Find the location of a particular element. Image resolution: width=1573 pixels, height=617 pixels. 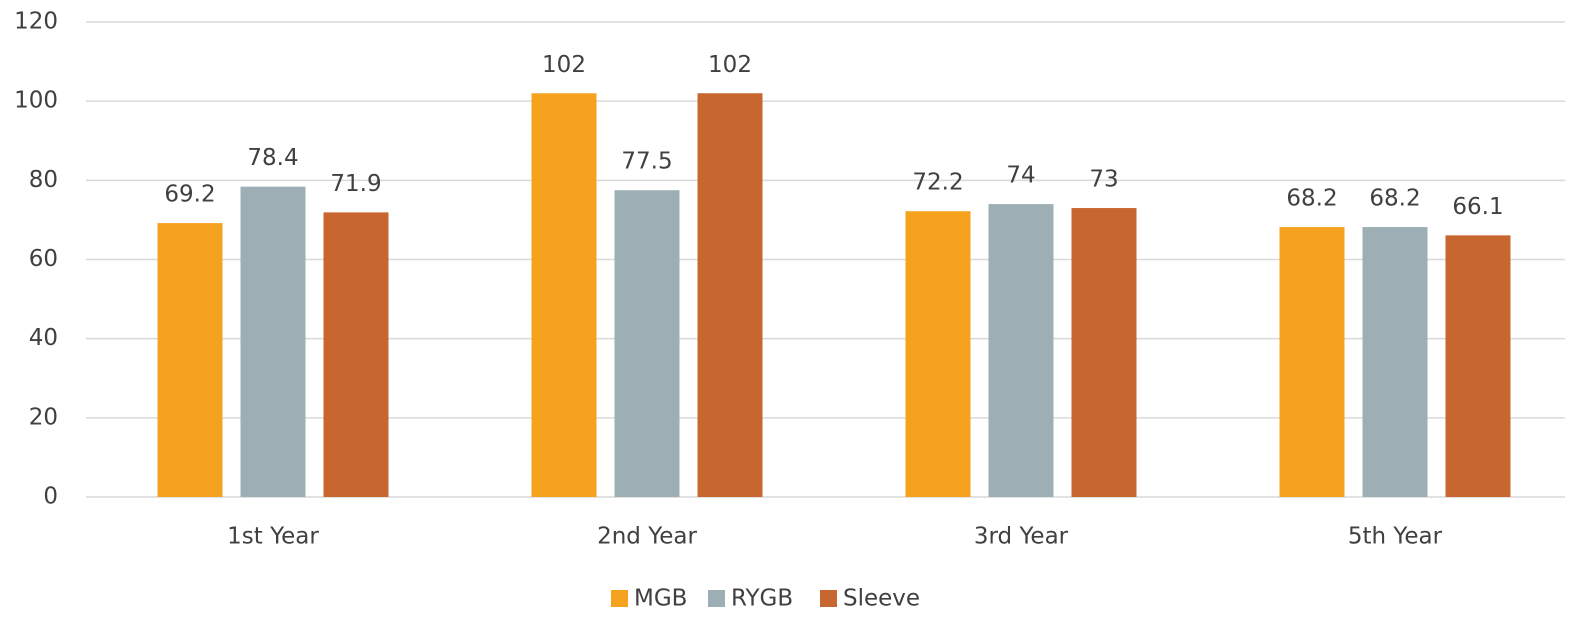

data-label: 77.5 is located at coordinates (646, 162).